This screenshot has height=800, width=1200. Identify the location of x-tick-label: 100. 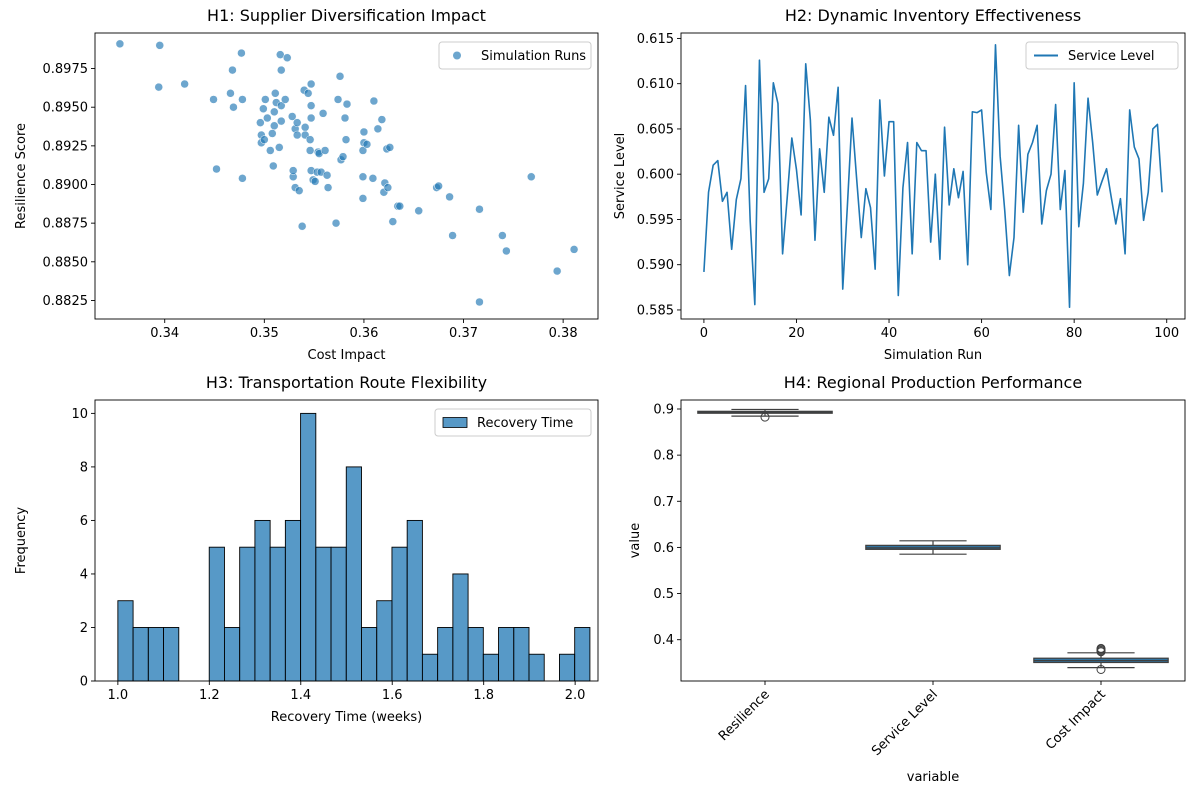
(1166, 333).